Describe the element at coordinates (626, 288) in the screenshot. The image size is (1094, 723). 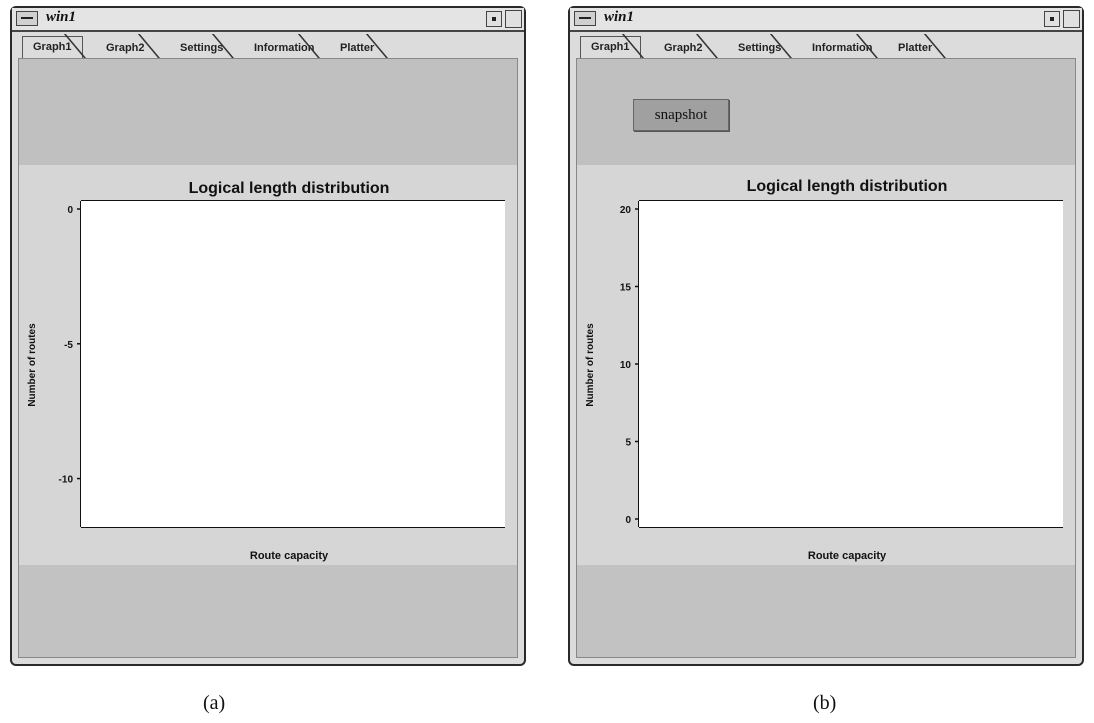
I see `y-tick-label: 15` at that location.